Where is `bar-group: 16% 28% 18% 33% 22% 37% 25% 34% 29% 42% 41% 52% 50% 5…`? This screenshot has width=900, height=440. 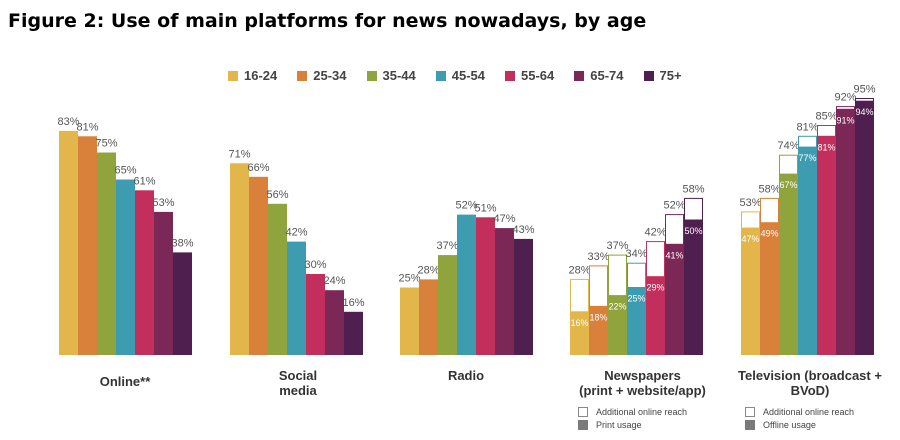 bar-group: 16% 28% 18% 33% 22% 37% 25% 34% 29% 42% 41% 52% 50% 5… is located at coordinates (636, 269).